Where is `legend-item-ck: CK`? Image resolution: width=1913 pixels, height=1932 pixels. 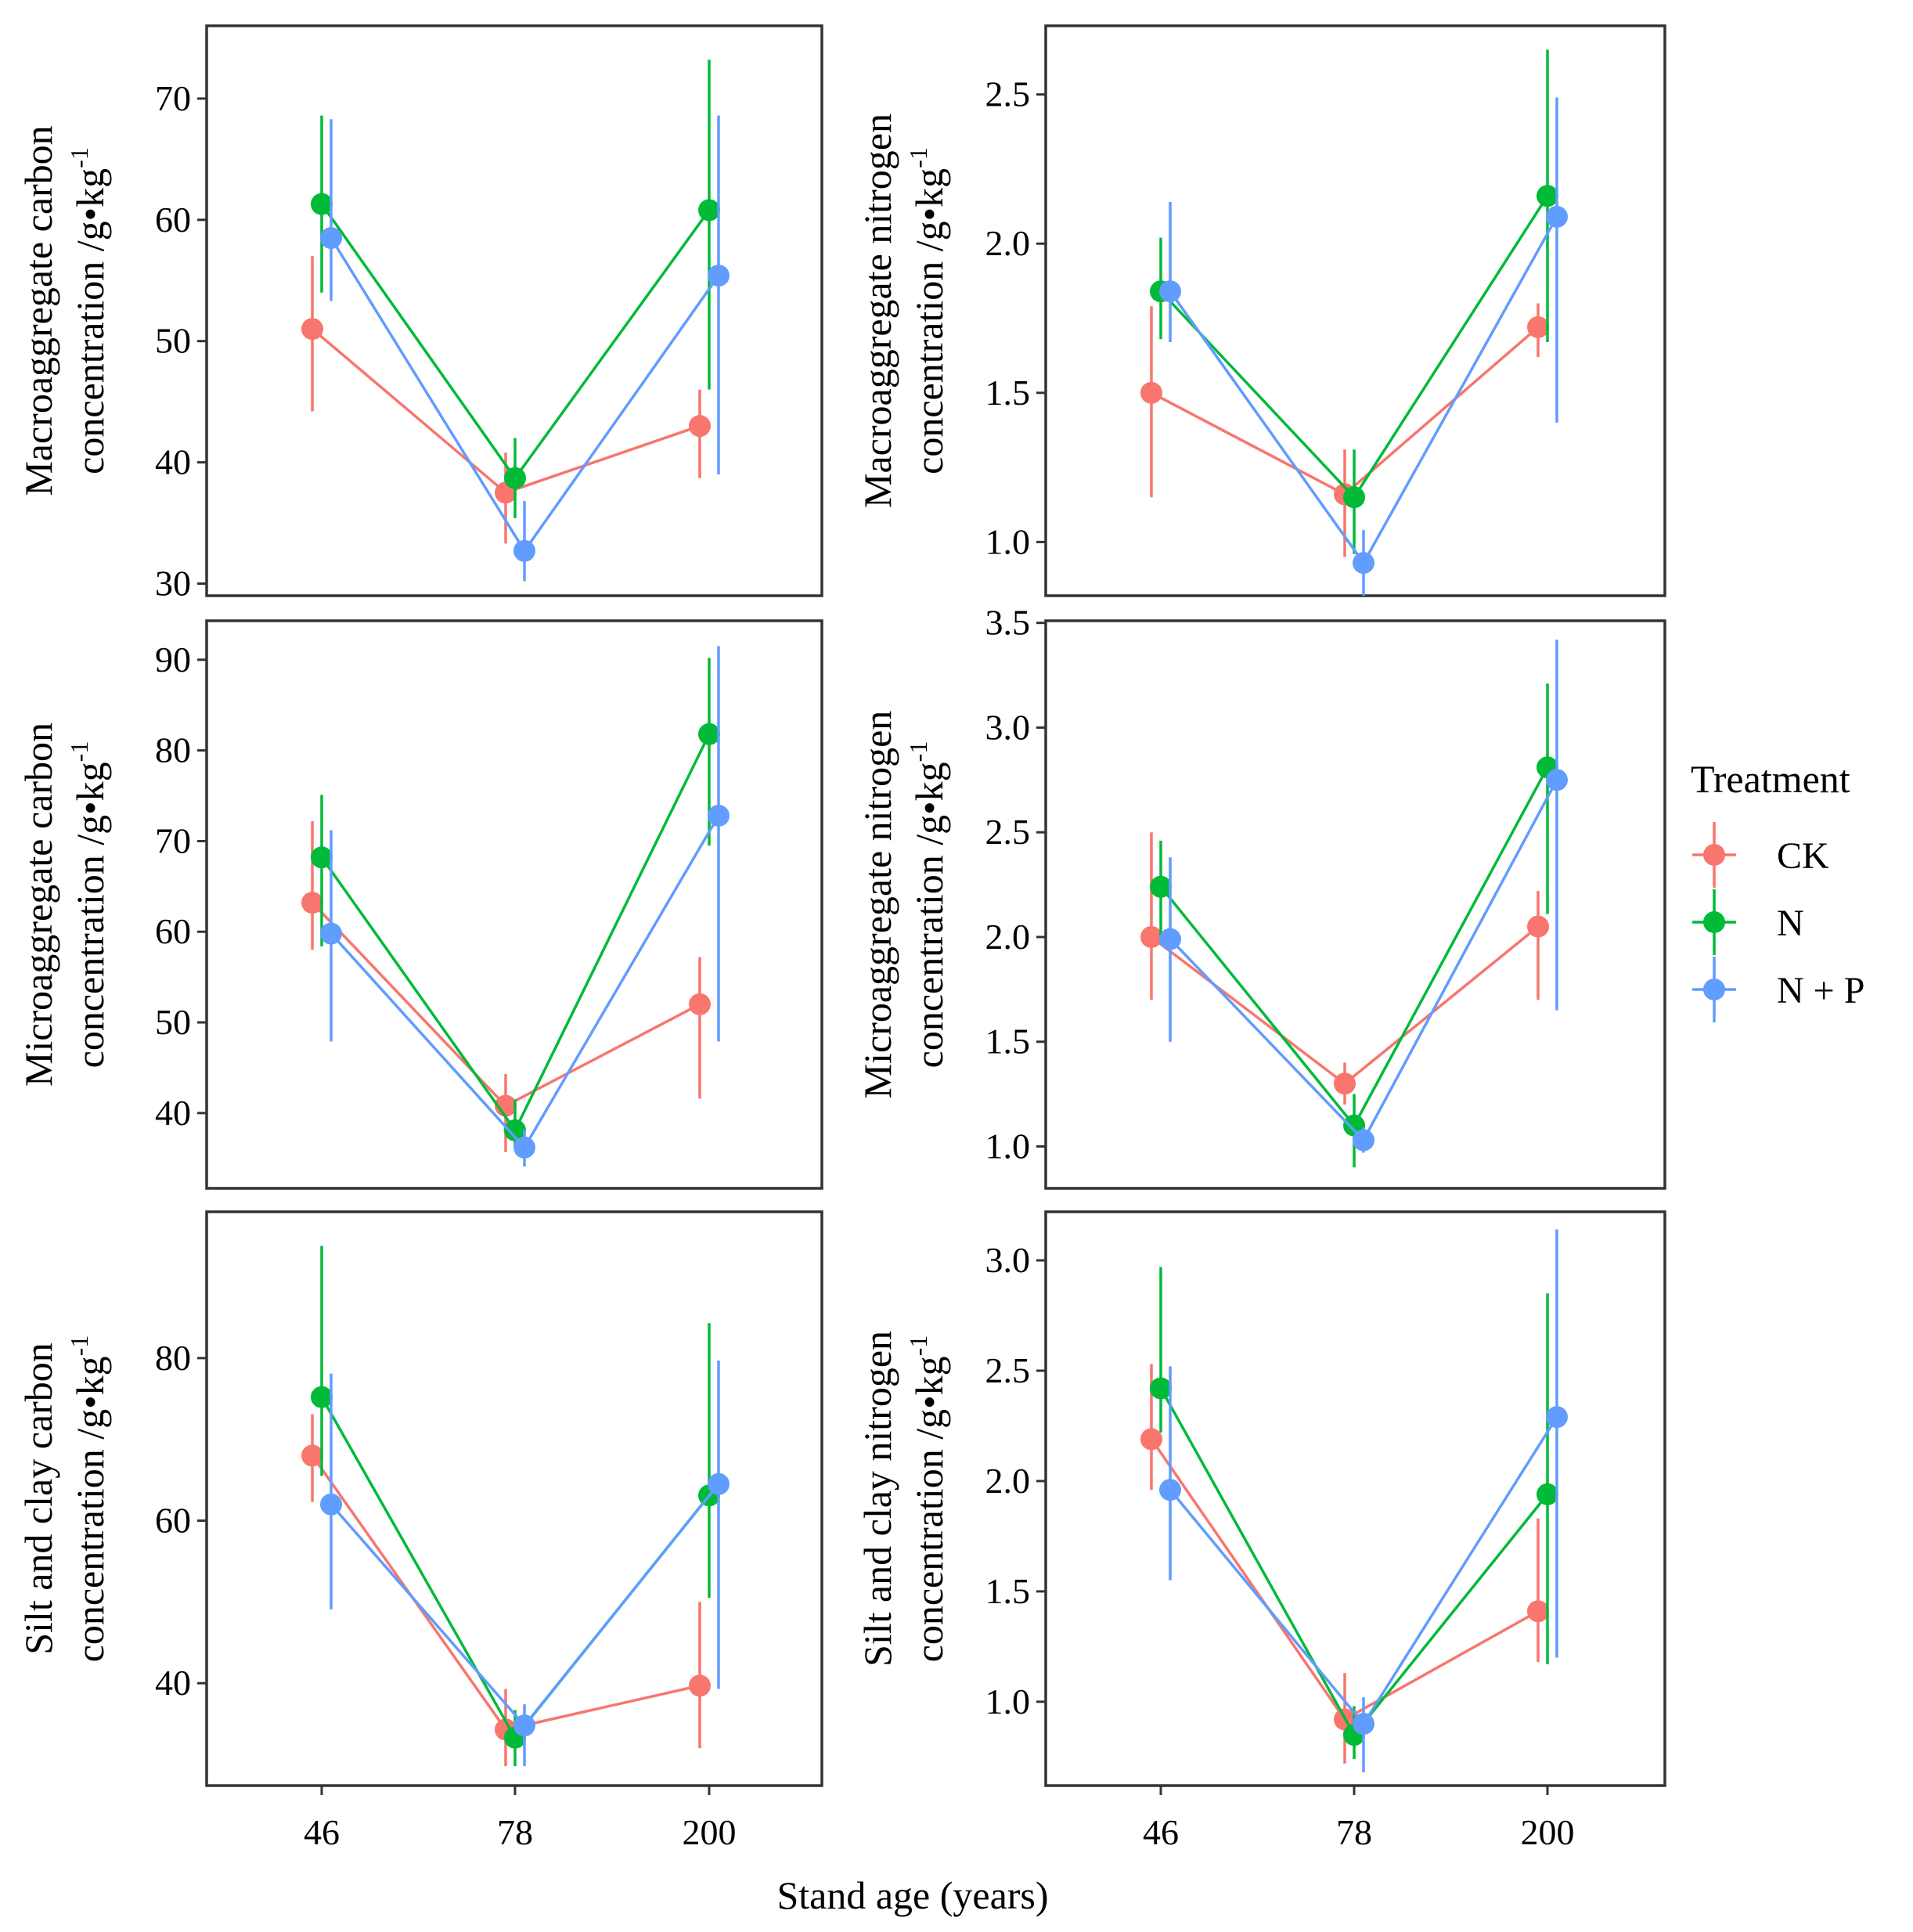 legend-item-ck: CK is located at coordinates (1760, 855).